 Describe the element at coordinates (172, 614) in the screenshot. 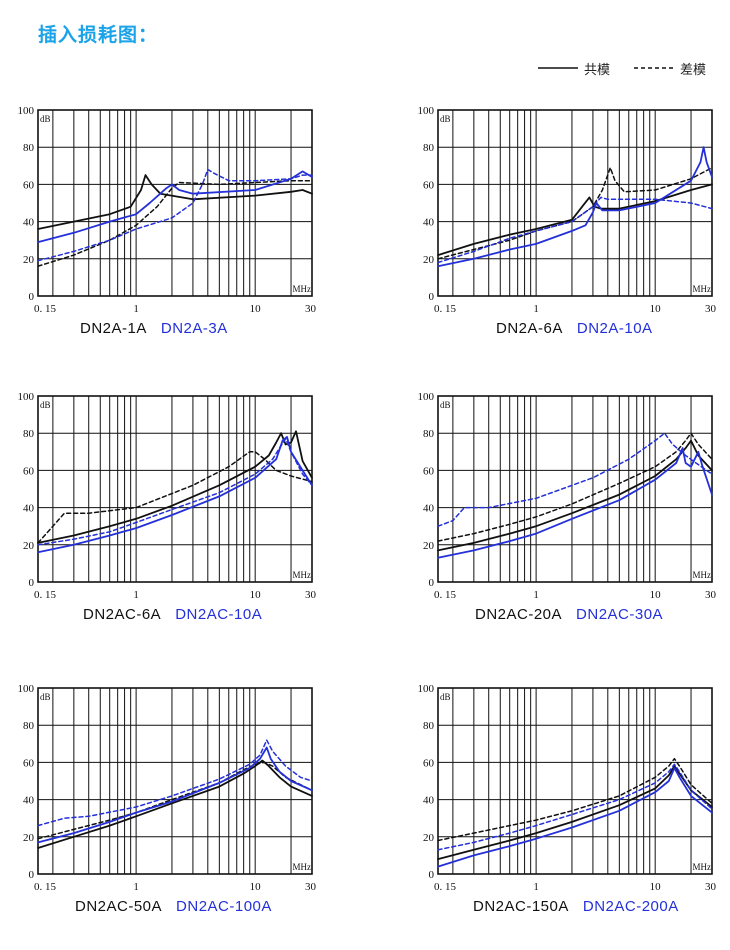

I see `chart-caption: DN2AC-6A DN2AC-10A` at that location.